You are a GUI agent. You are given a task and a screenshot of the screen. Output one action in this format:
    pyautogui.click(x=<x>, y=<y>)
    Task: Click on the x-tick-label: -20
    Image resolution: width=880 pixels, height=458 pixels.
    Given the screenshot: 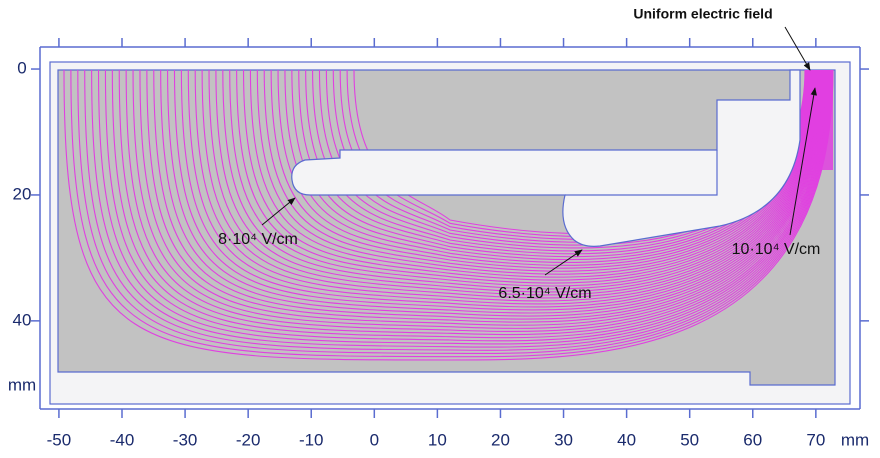 What is the action you would take?
    pyautogui.click(x=248, y=439)
    